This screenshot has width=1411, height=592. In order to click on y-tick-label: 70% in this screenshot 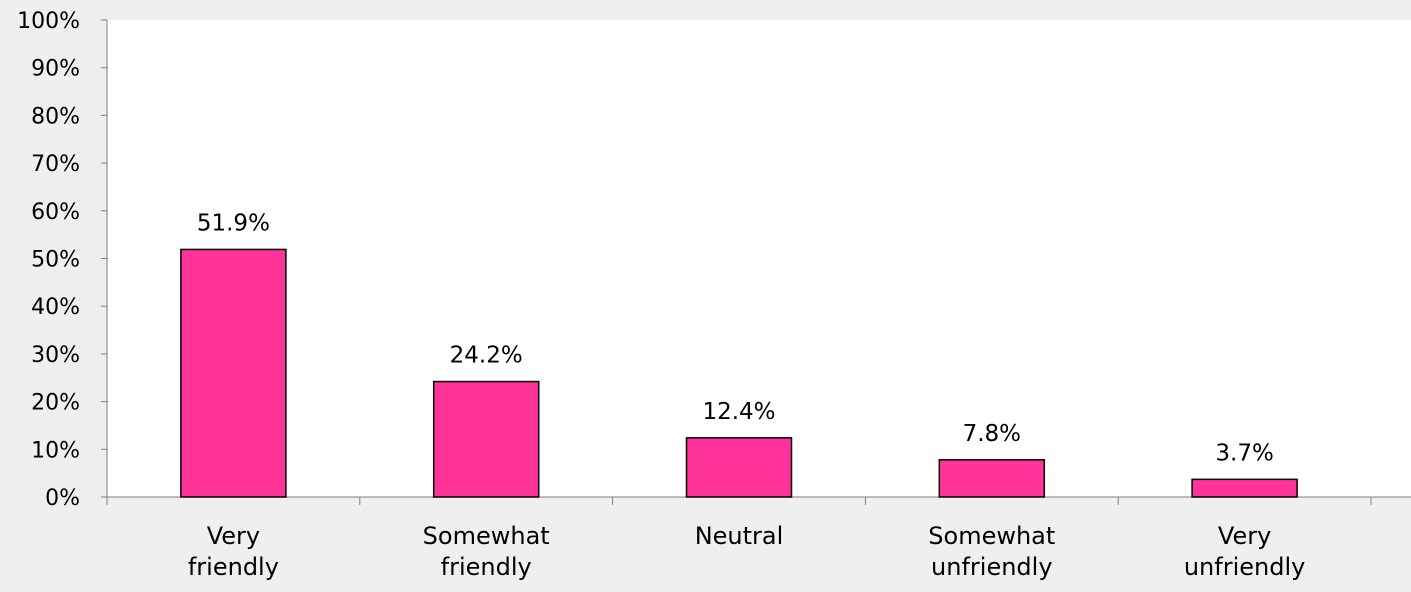, I will do `click(55, 164)`.